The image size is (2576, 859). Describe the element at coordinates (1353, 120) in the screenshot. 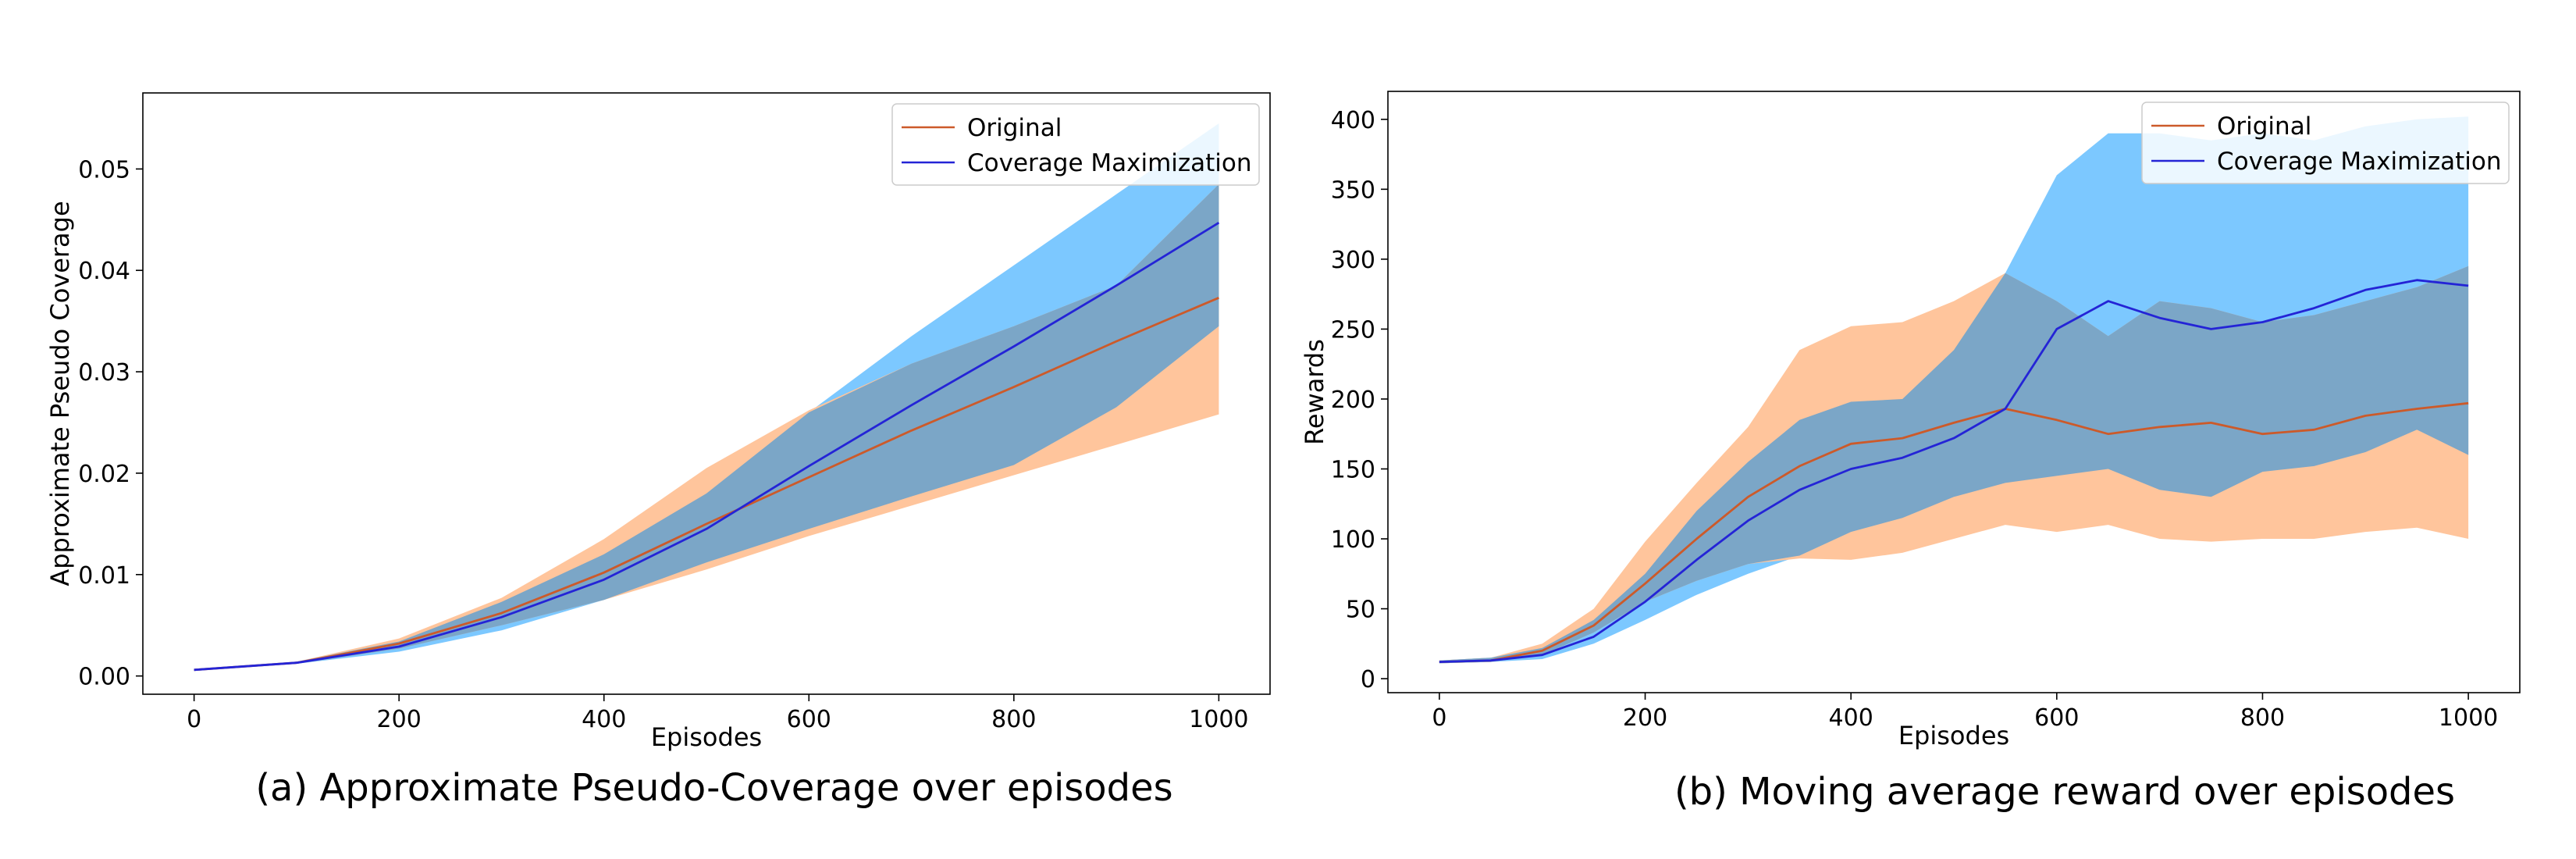

I see `y-tick-label: 400` at that location.